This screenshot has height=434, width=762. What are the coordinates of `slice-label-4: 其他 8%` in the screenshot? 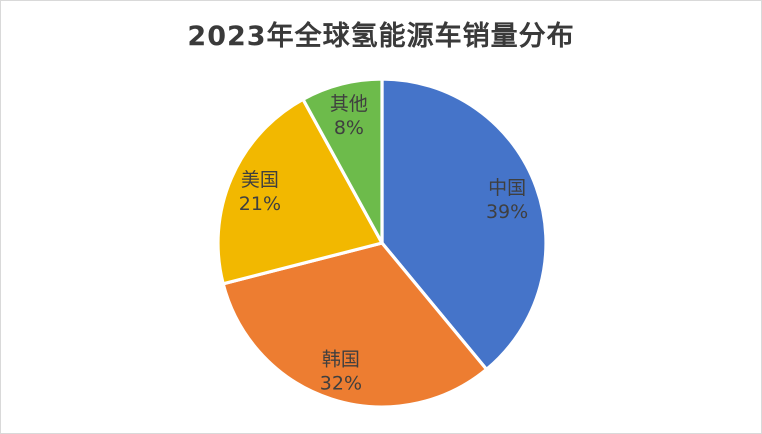 It's located at (349, 116).